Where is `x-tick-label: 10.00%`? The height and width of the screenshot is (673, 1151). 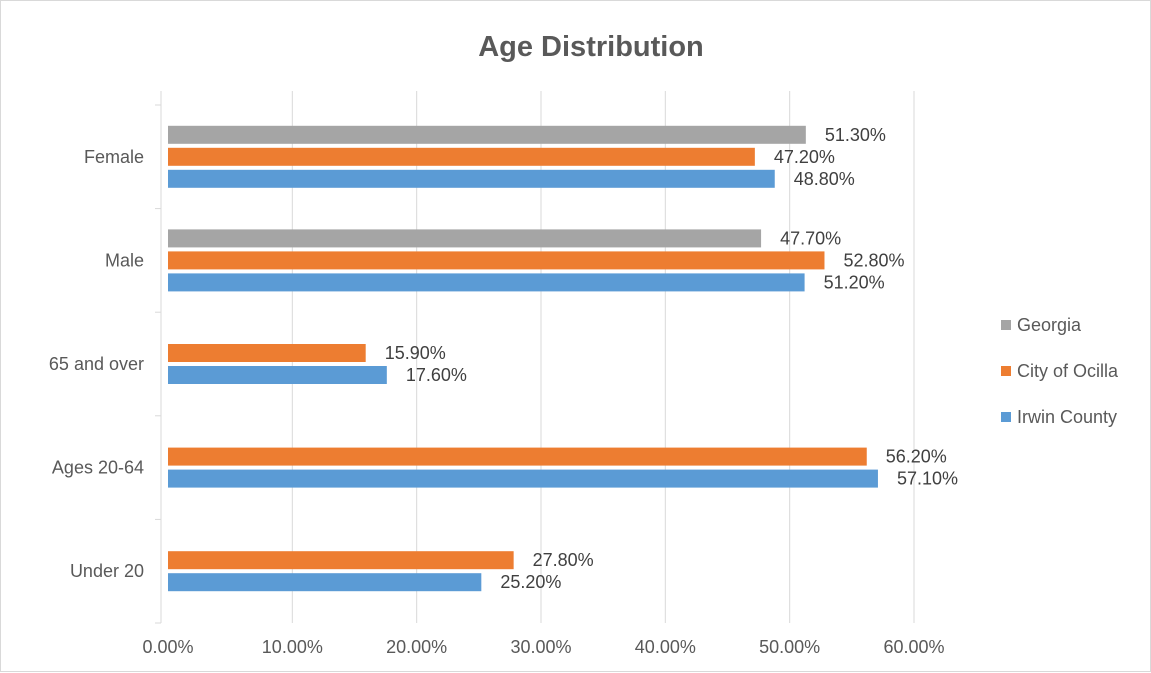
x-tick-label: 10.00% is located at coordinates (292, 647).